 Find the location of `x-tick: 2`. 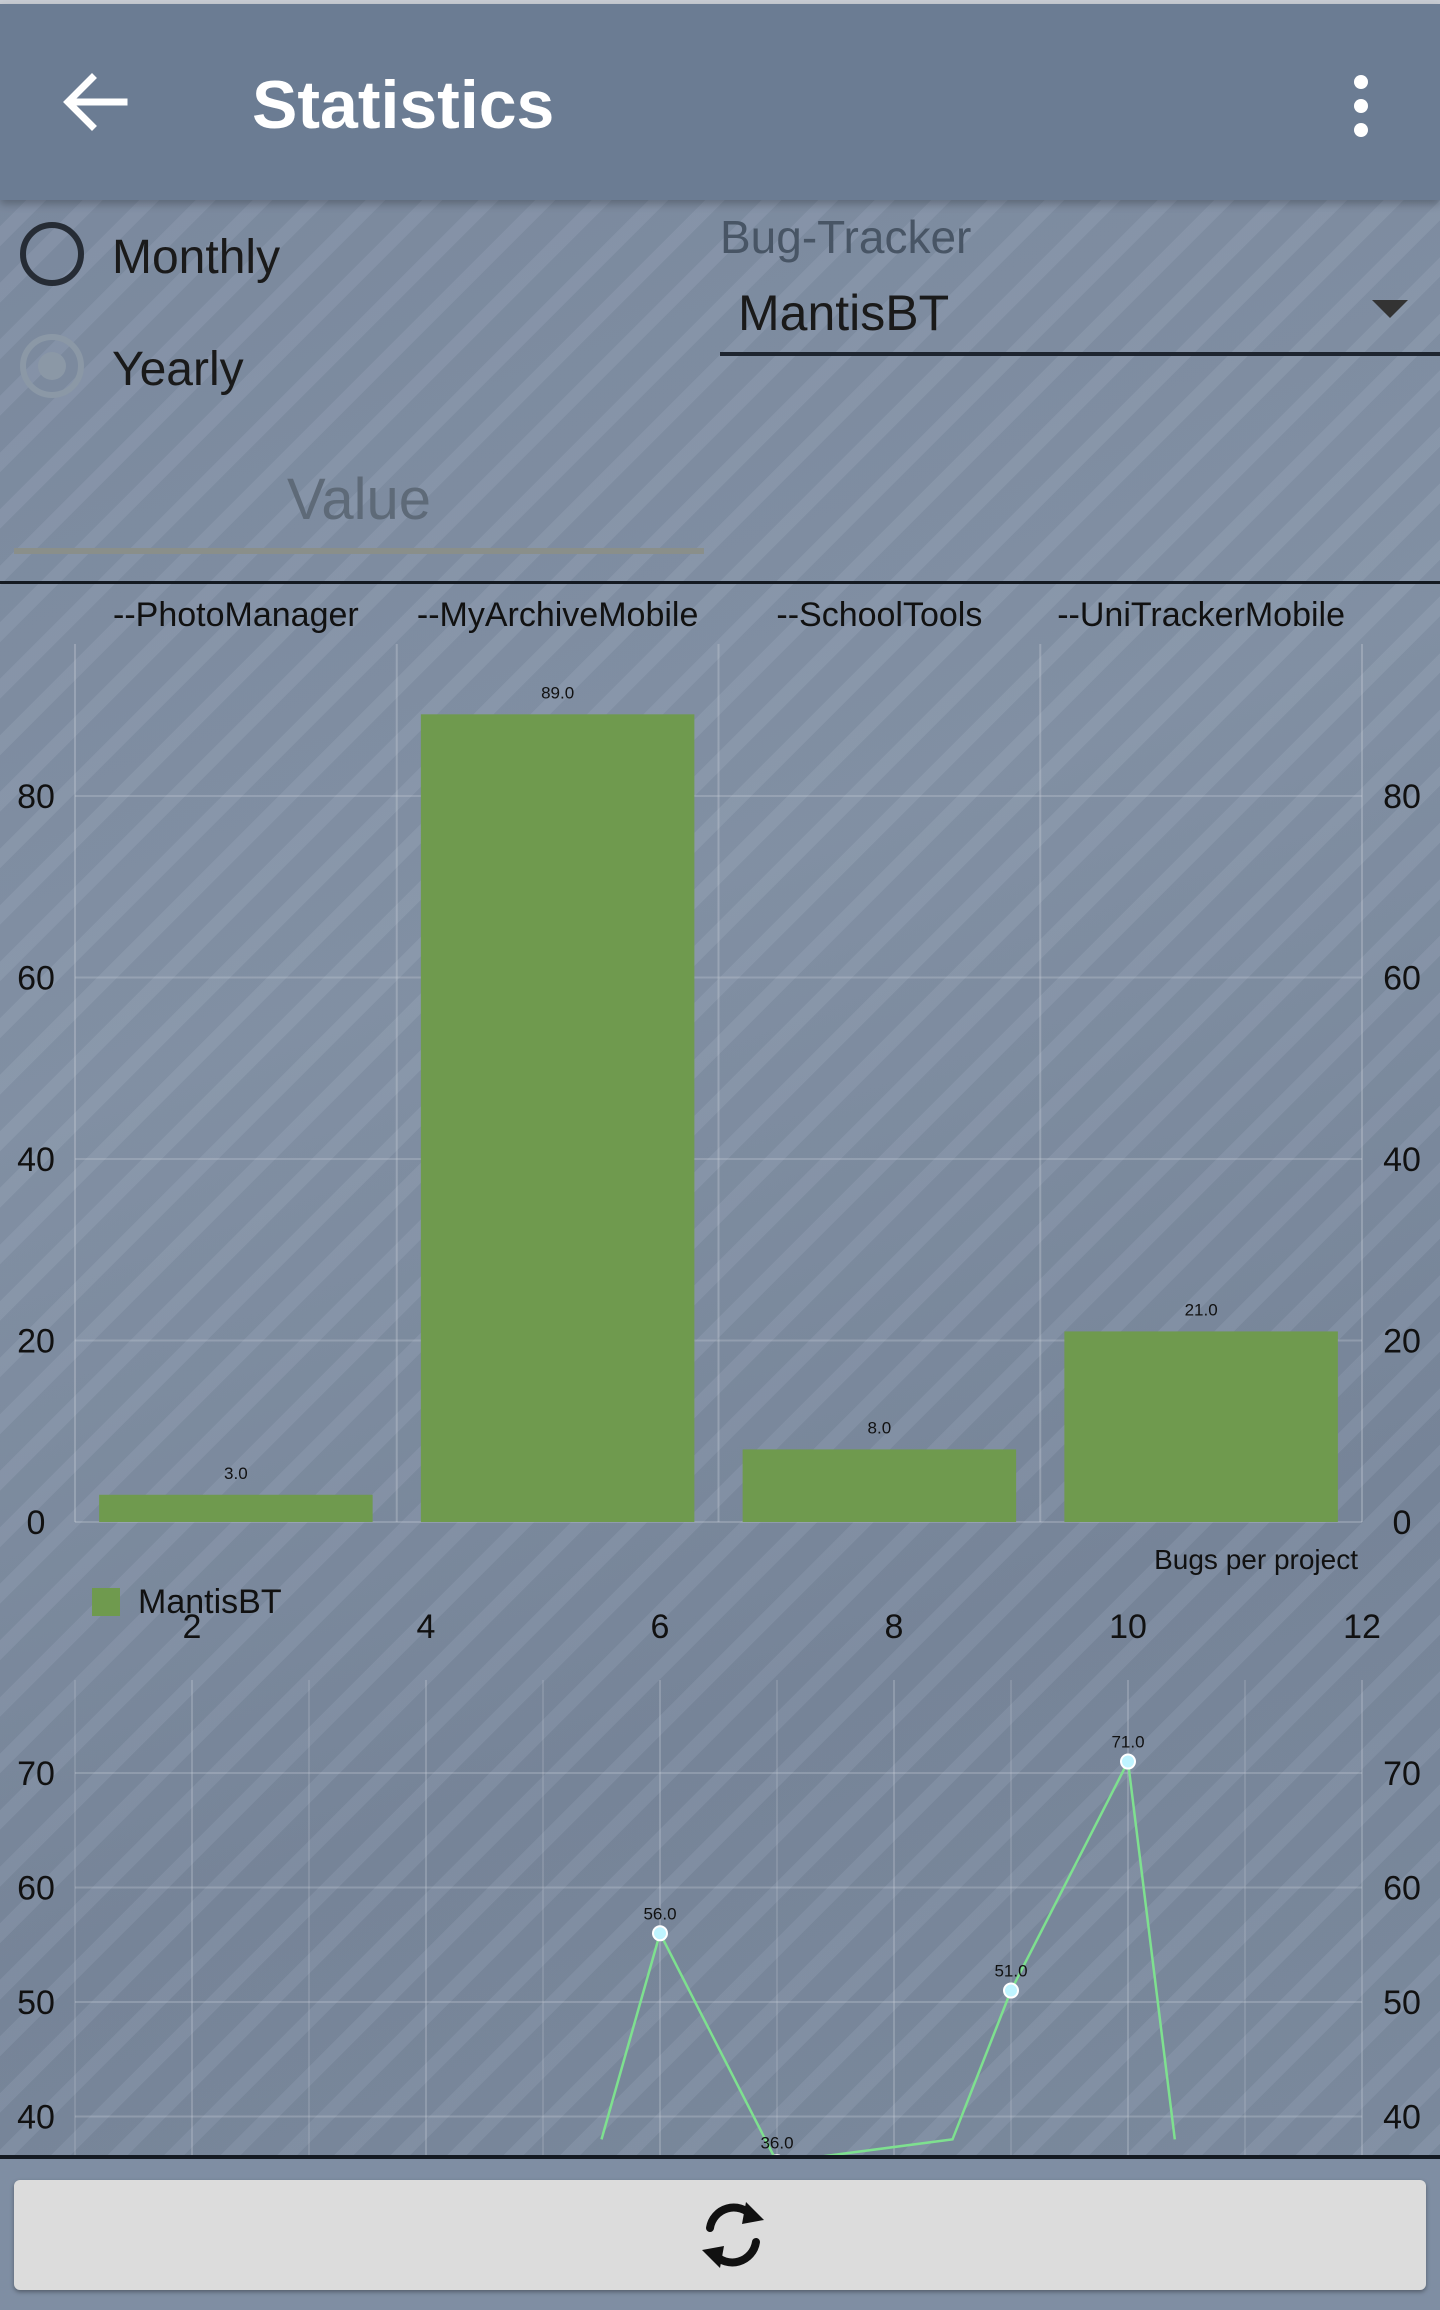

x-tick: 2 is located at coordinates (192, 1627).